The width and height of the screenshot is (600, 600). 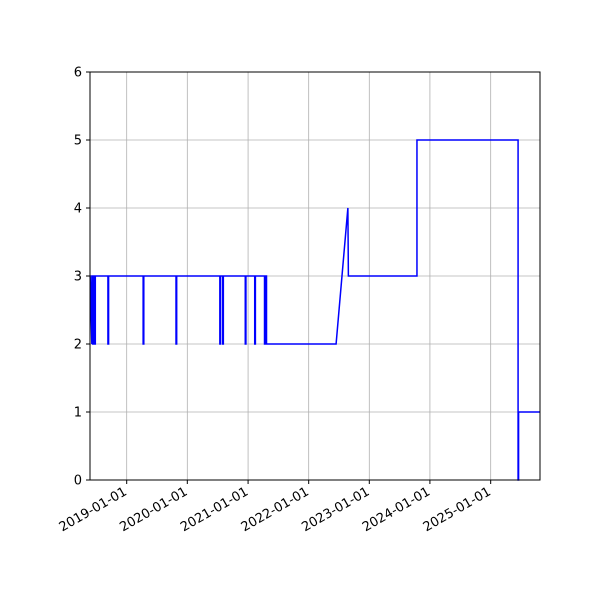 I want to click on y-tick-label: 5, so click(x=78, y=141).